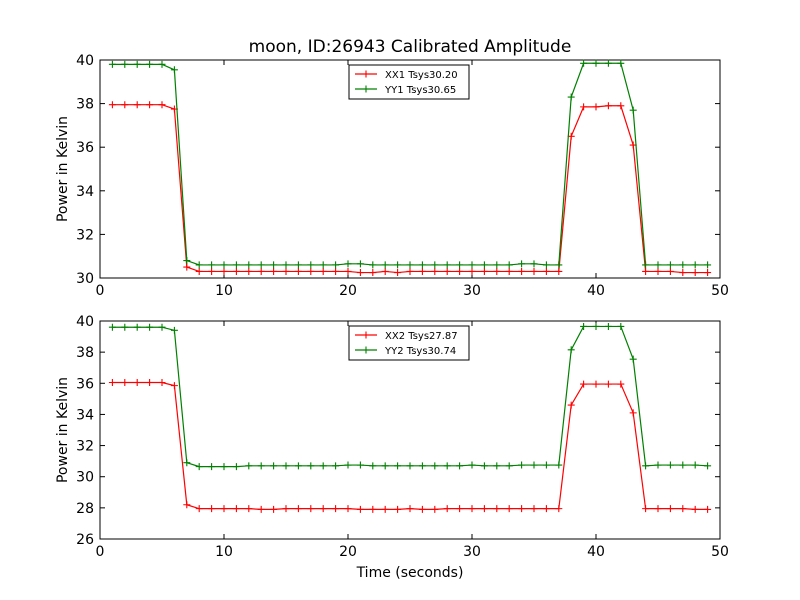 The height and width of the screenshot is (600, 800). I want to click on legend-label: YY1 Tsys30.65, so click(420, 90).